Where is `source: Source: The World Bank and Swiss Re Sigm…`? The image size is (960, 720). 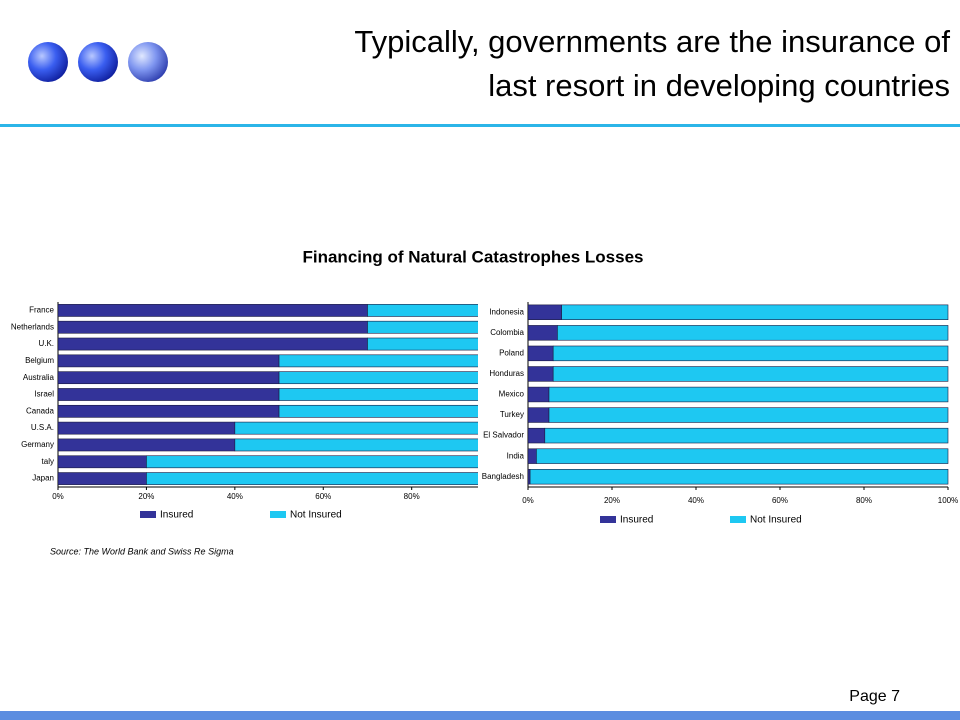
source: Source: The World Bank and Swiss Re Sigm… is located at coordinates (142, 551).